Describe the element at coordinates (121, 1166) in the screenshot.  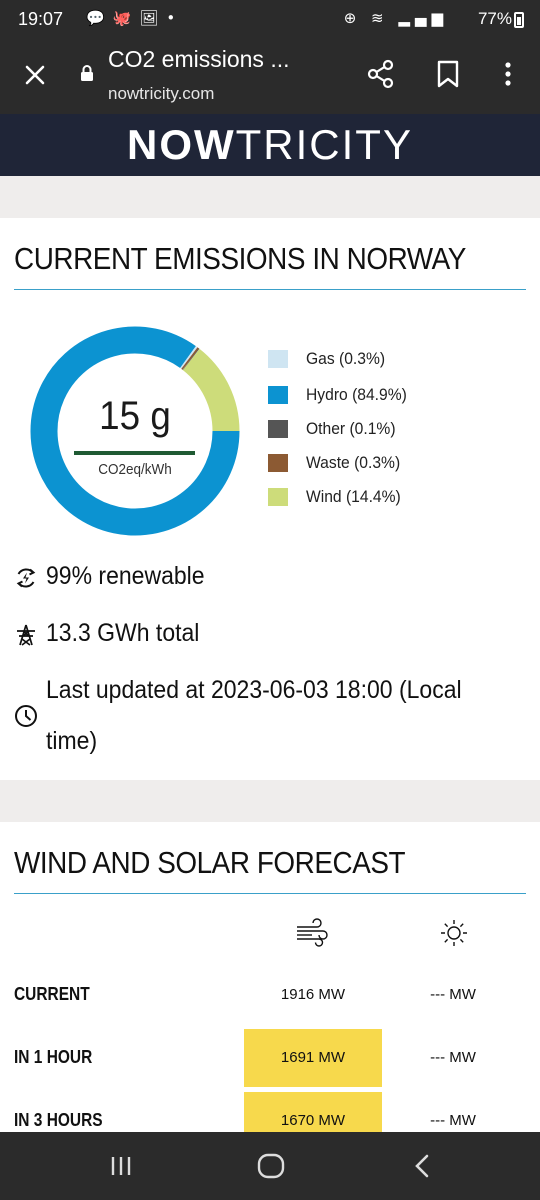
I see `recent-apps-icon` at that location.